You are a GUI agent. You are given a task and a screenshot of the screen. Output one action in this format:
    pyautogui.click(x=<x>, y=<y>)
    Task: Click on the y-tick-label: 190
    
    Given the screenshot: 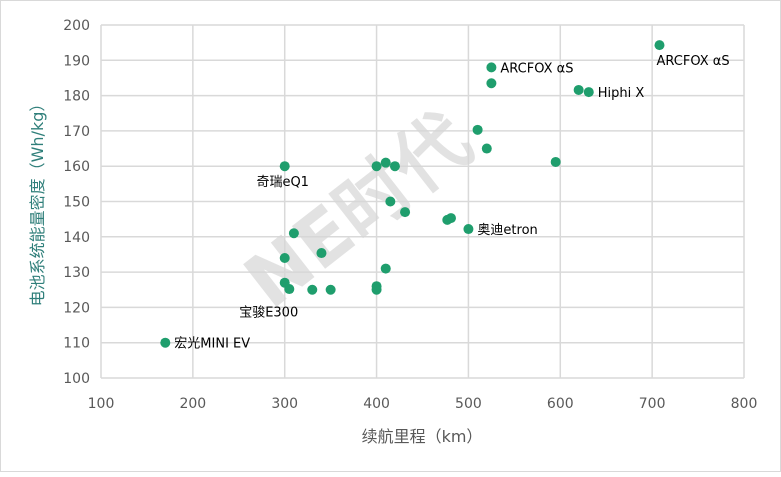 What is the action you would take?
    pyautogui.click(x=76, y=61)
    